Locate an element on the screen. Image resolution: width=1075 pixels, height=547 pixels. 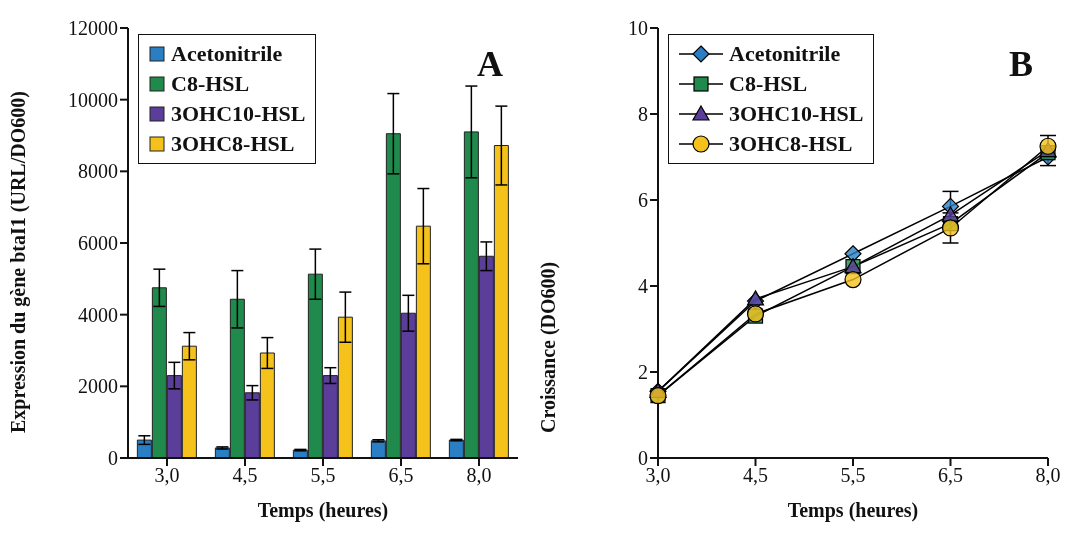
y-tick-label: 6 is located at coordinates (643, 200).